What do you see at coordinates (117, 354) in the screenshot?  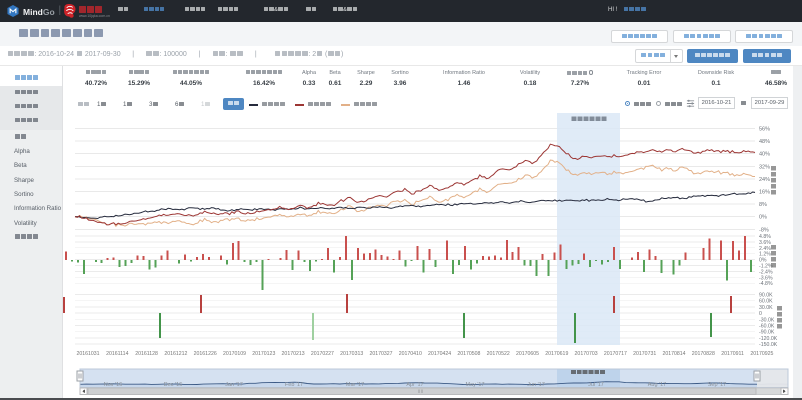 I see `svg-text: 20161114` at bounding box center [117, 354].